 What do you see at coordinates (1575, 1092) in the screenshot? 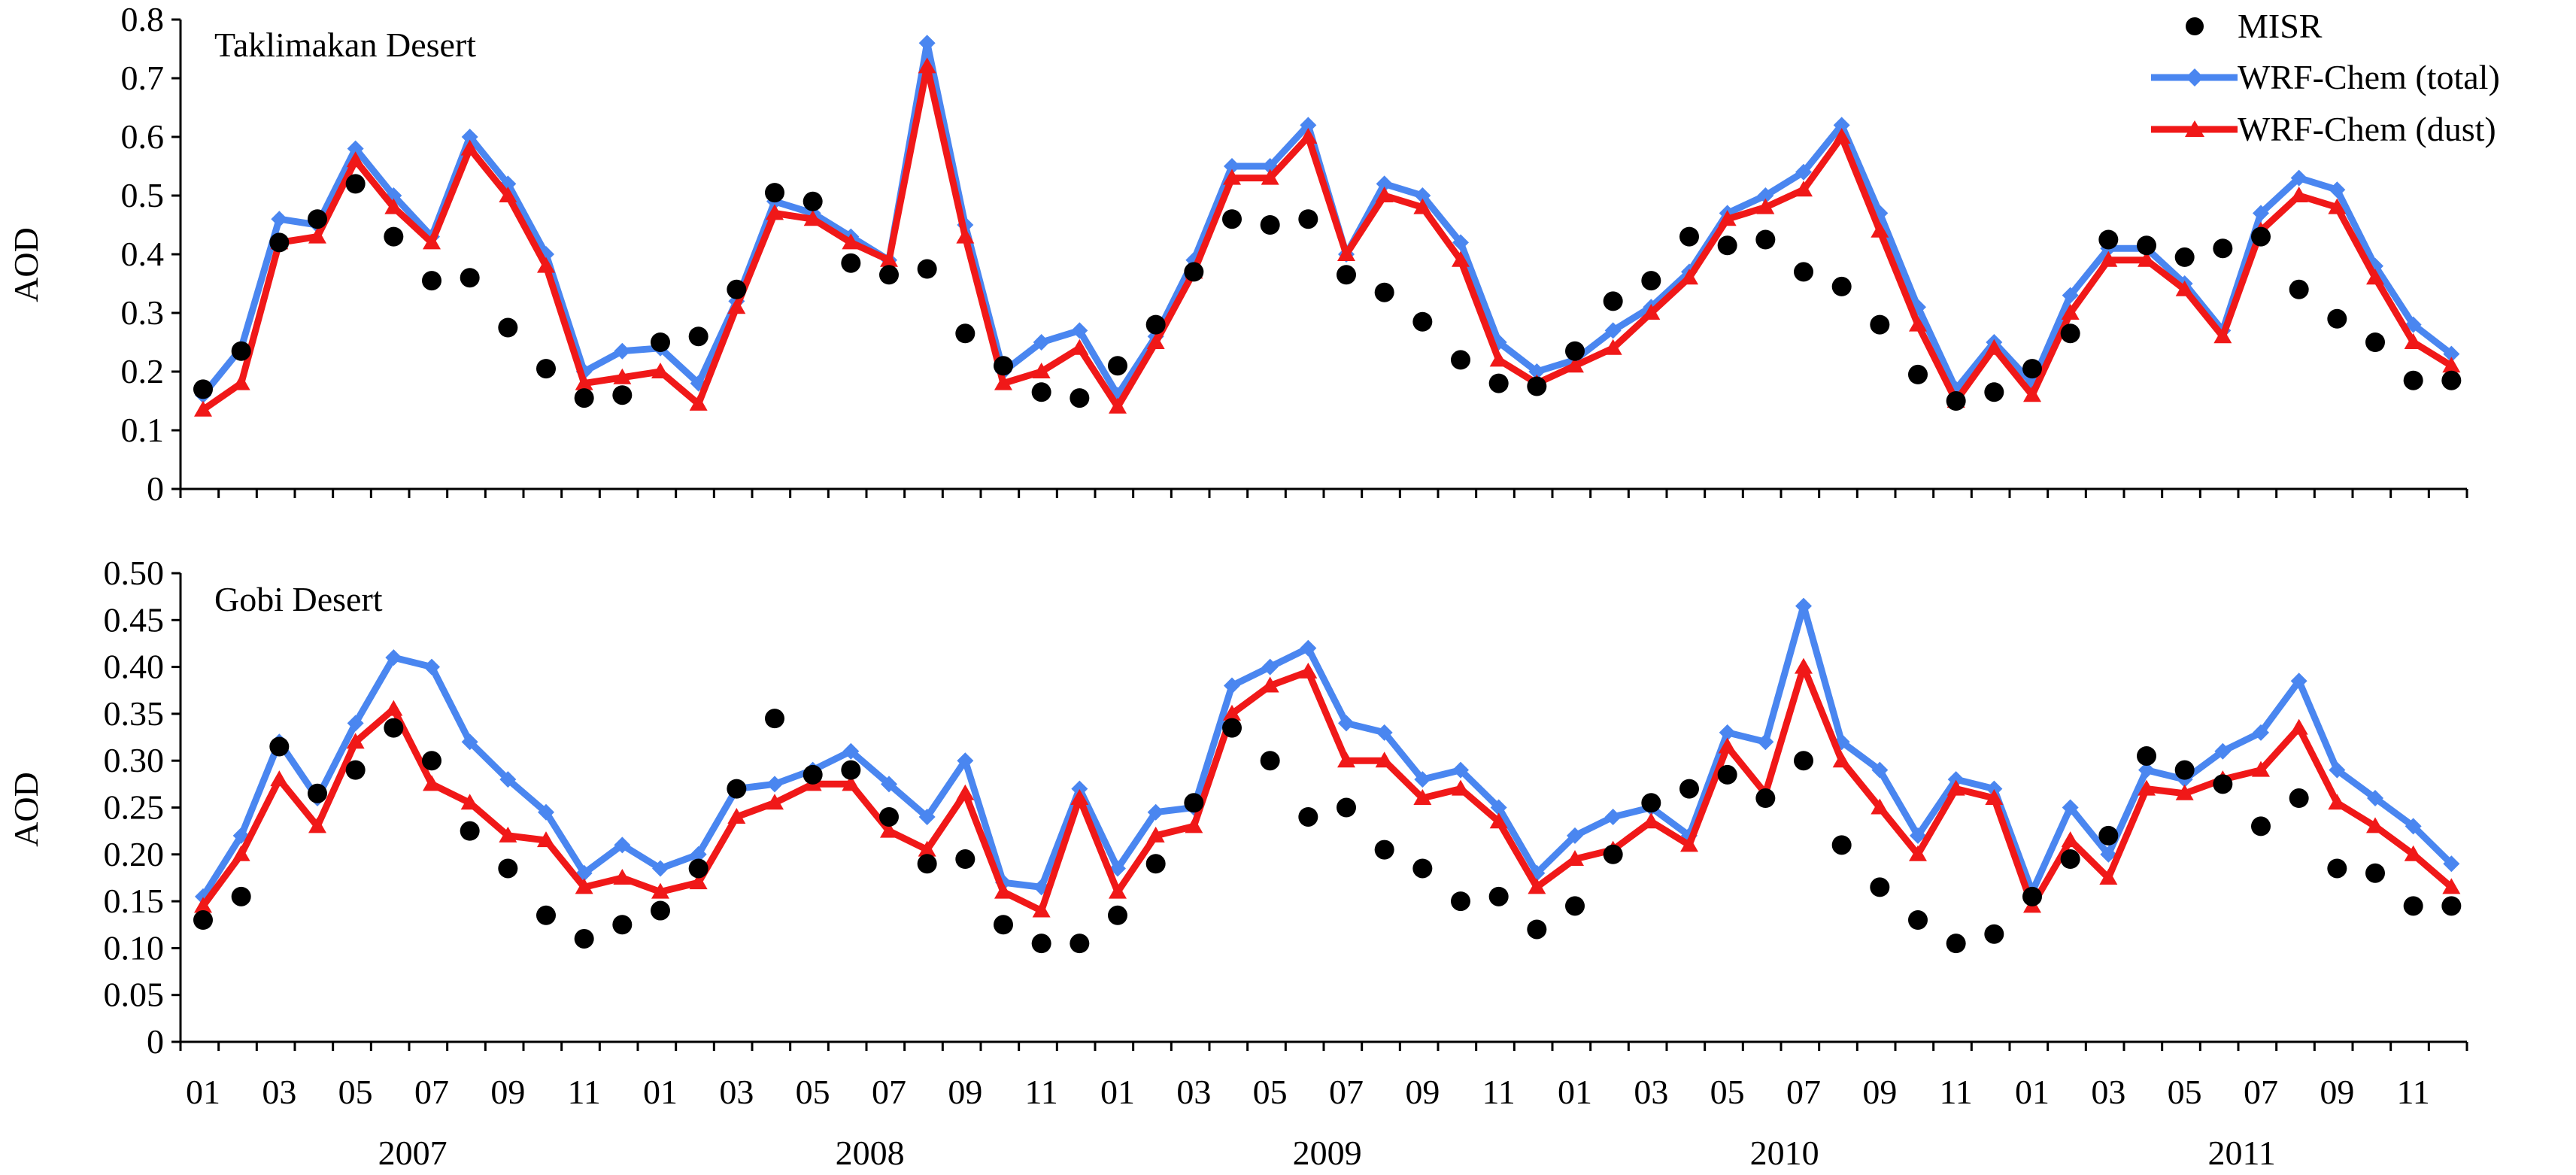
I see `month-label: 01` at bounding box center [1575, 1092].